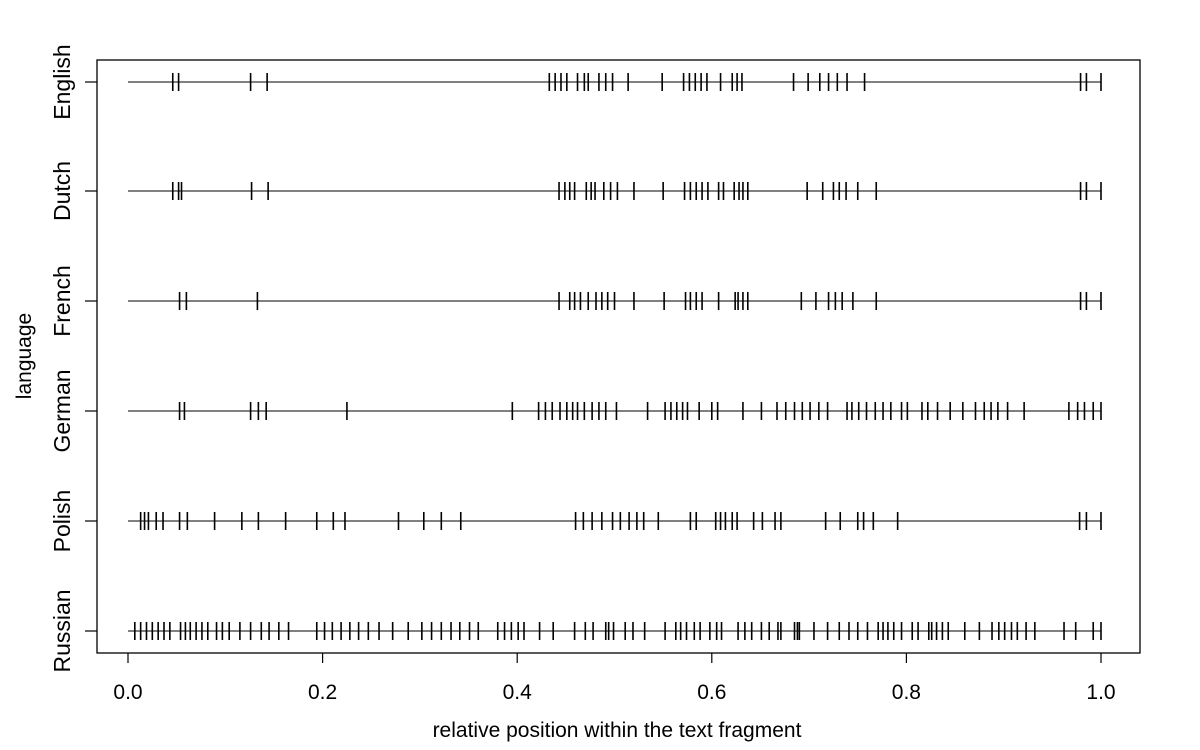 This screenshot has height=750, width=1200. I want to click on y-tick-label: Russian, so click(62, 630).